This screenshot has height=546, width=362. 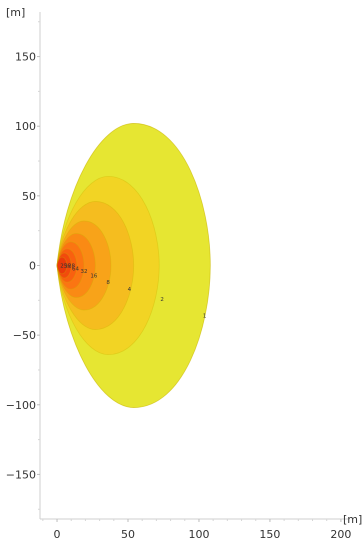 What do you see at coordinates (205, 317) in the screenshot?
I see `contour-label-1: 1` at bounding box center [205, 317].